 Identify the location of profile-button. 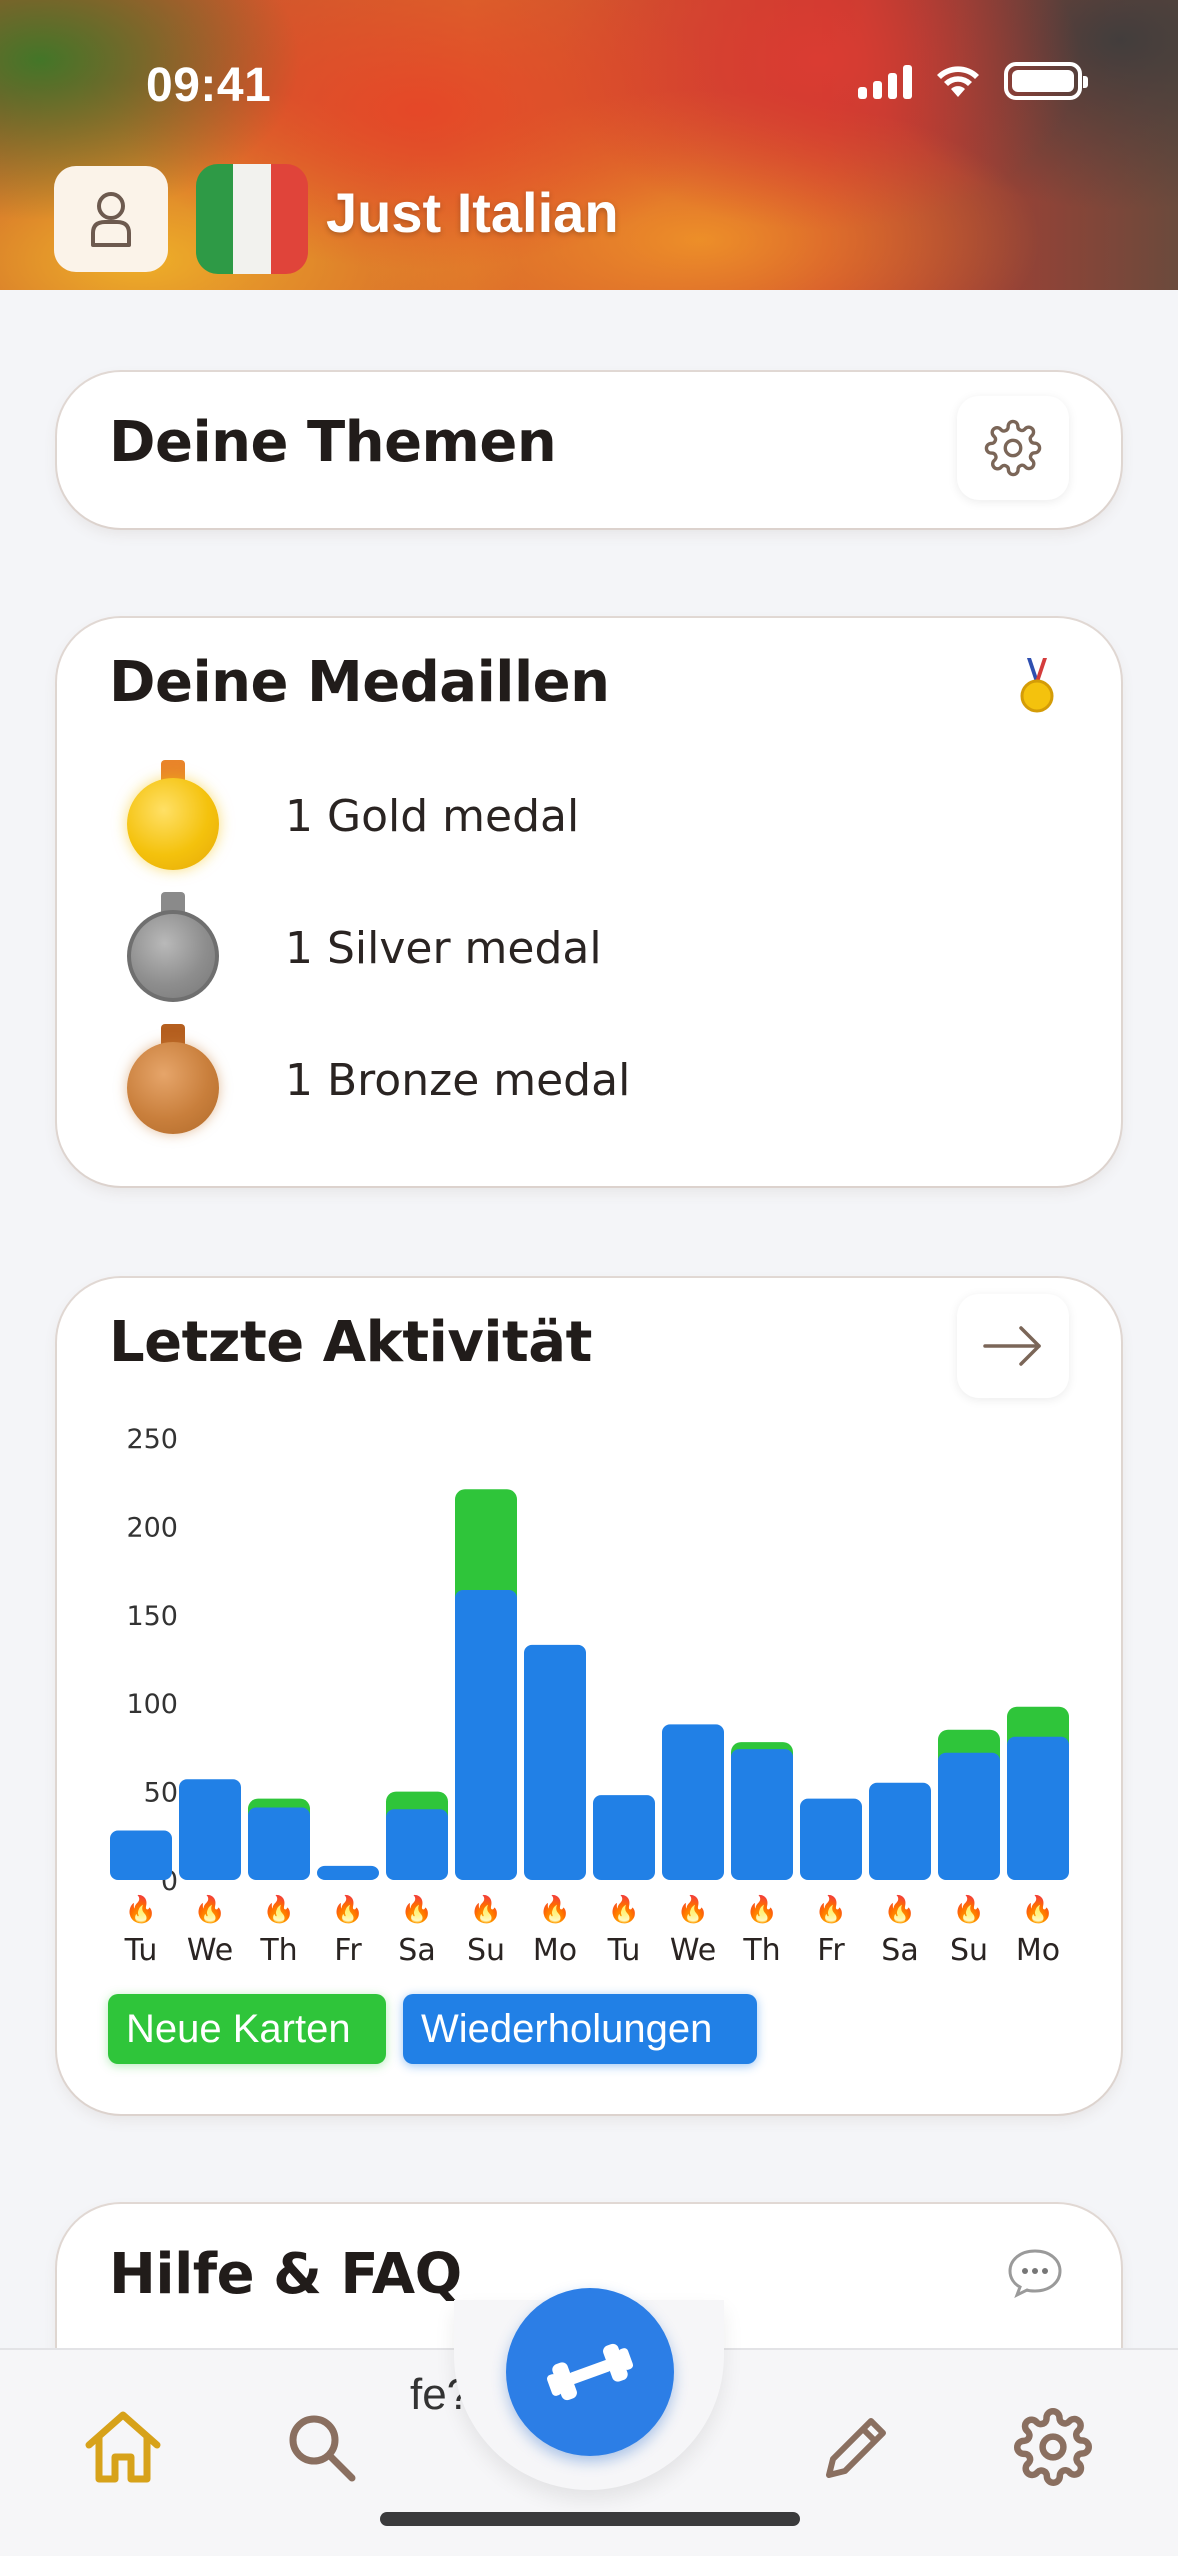
(111, 219).